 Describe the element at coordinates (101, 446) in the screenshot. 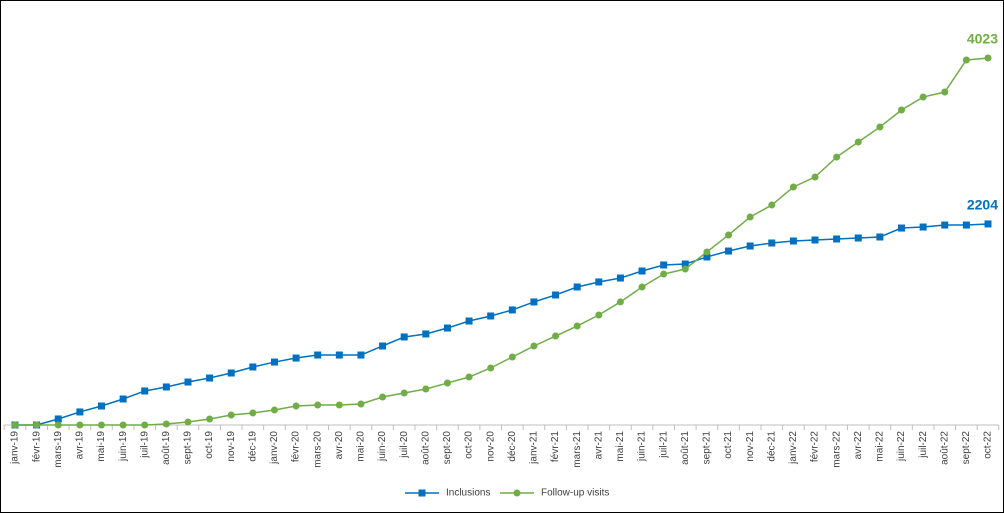

I see `x-tick-label: mai-19` at that location.